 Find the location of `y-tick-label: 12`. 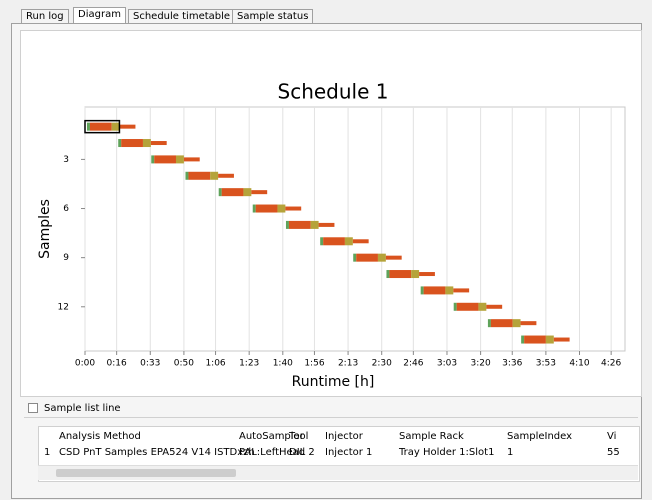

y-tick-label: 12 is located at coordinates (63, 307).